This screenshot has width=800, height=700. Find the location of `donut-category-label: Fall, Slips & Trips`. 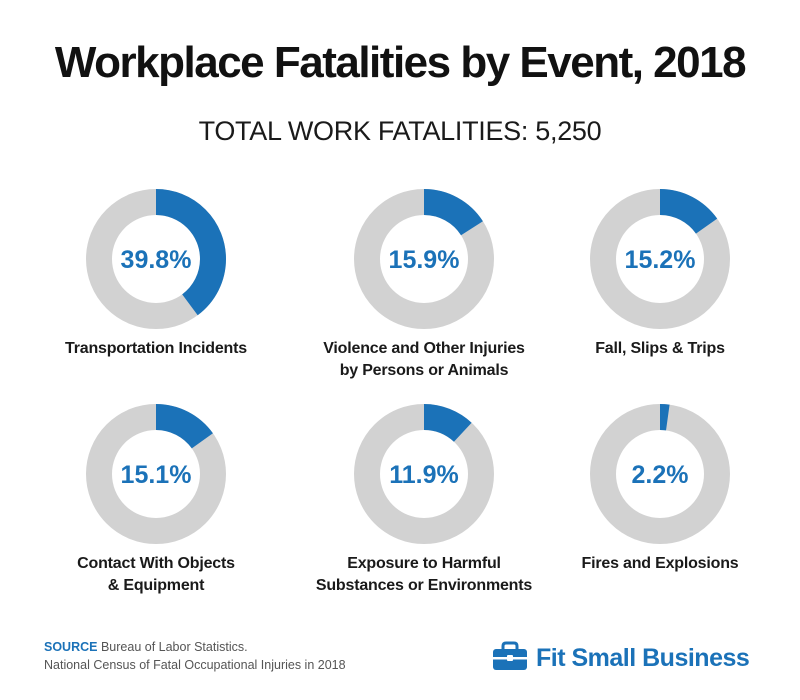

donut-category-label: Fall, Slips & Trips is located at coordinates (660, 349).